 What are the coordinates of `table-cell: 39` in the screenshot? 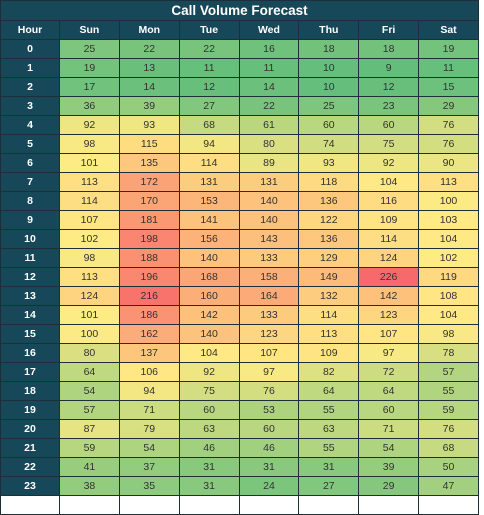 It's located at (149, 106).